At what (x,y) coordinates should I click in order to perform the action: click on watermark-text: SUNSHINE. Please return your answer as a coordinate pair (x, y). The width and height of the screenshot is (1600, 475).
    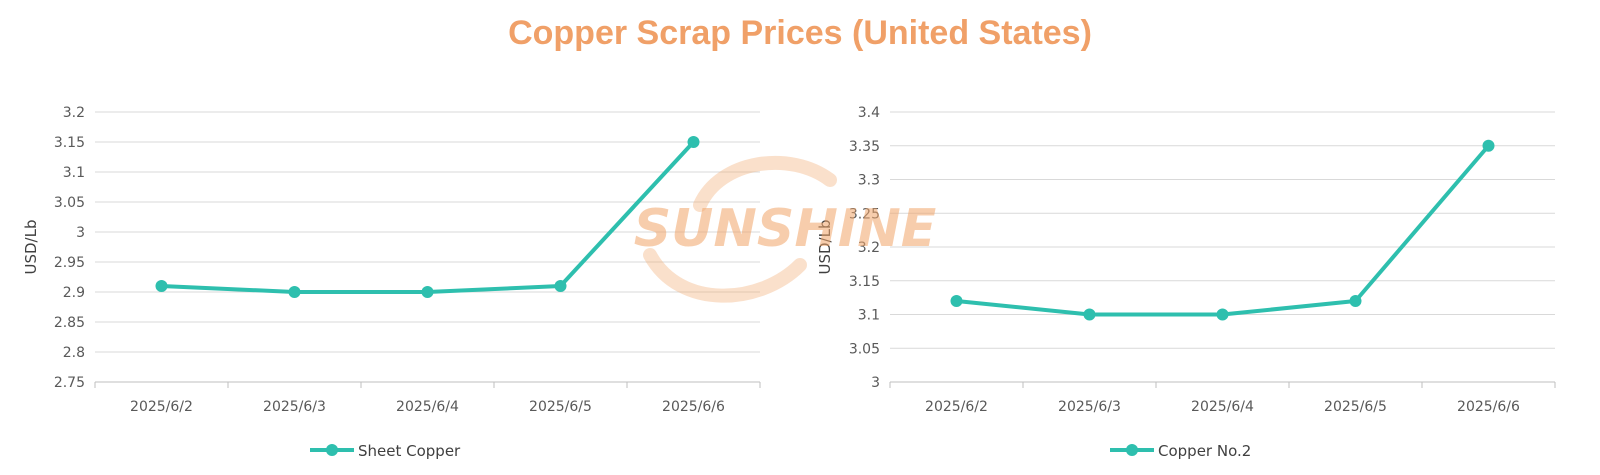
    Looking at the image, I should click on (785, 229).